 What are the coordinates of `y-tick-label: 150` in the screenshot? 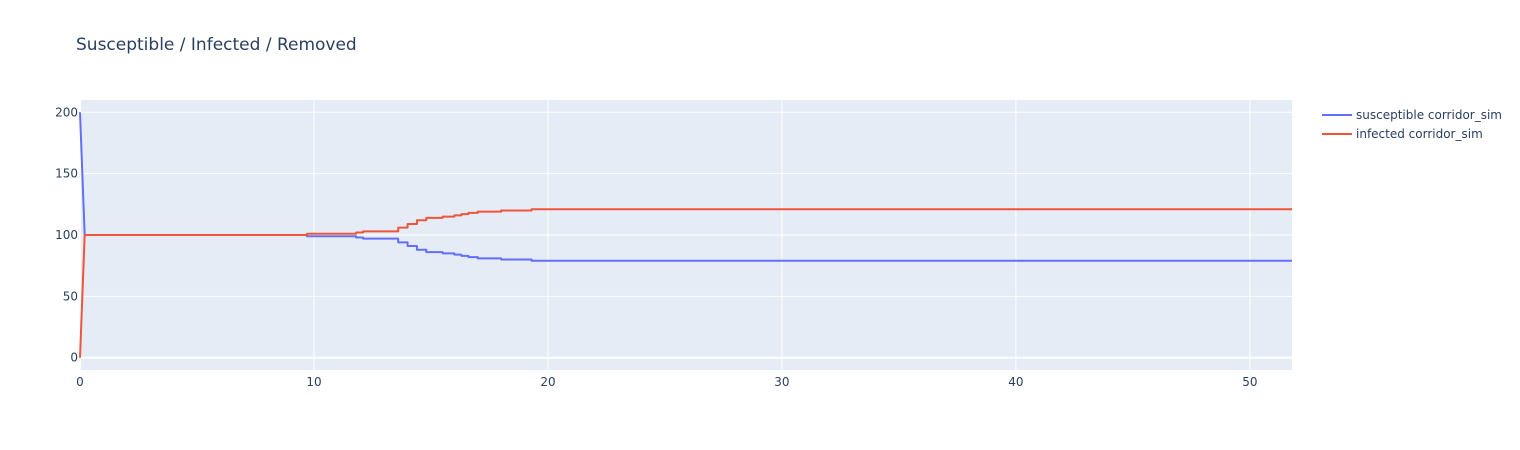 It's located at (66, 174).